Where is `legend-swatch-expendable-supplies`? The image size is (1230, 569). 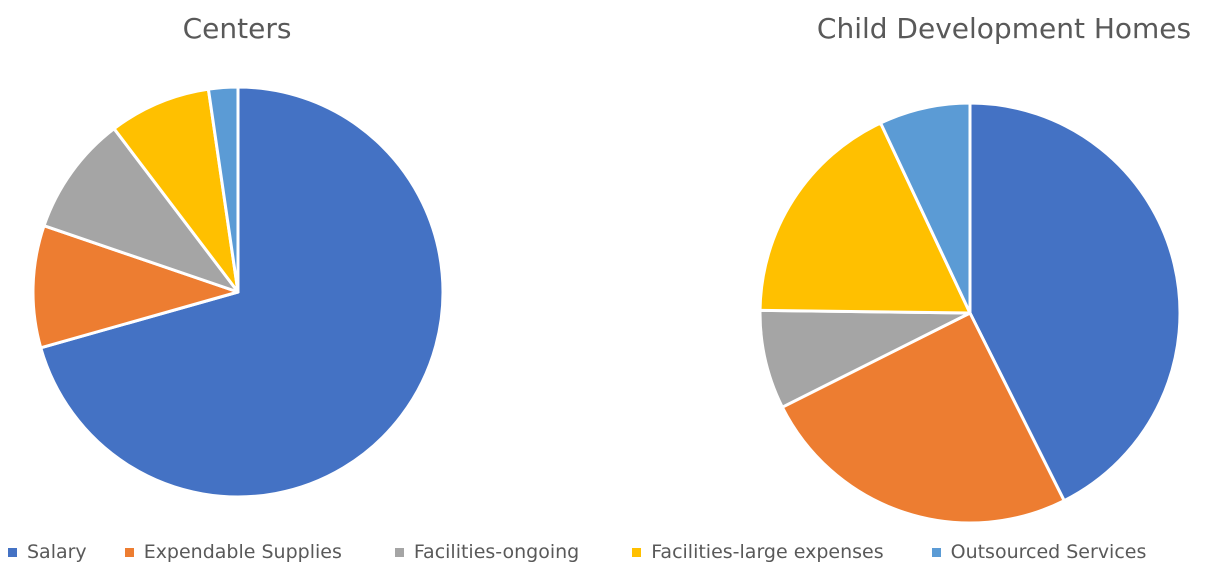
legend-swatch-expendable-supplies is located at coordinates (129, 552).